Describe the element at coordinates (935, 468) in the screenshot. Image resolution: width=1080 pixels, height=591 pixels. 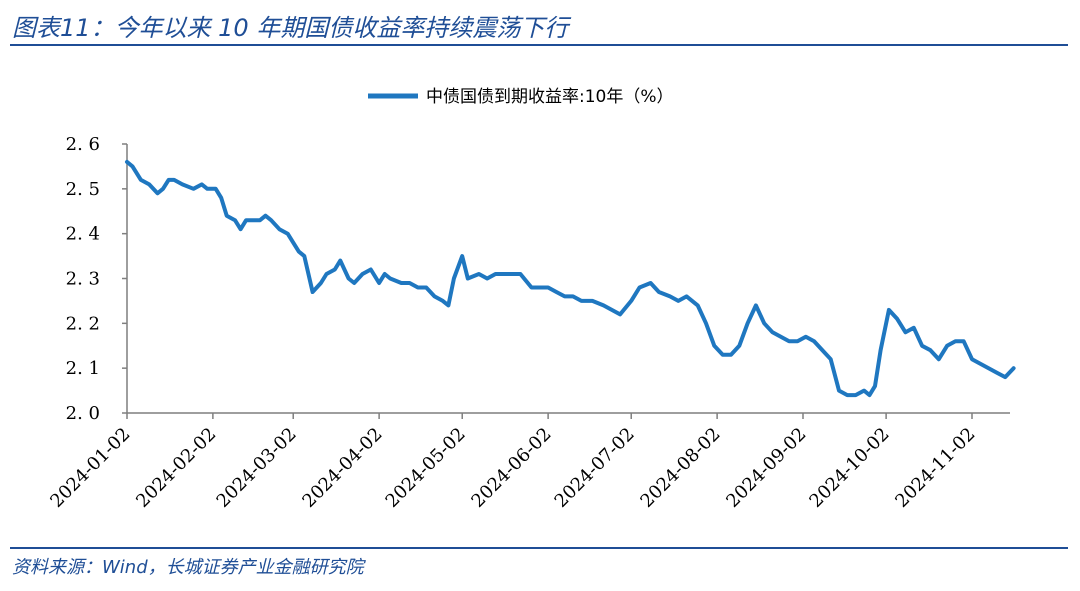
I see `x-tick-label: 2024-11-02` at that location.